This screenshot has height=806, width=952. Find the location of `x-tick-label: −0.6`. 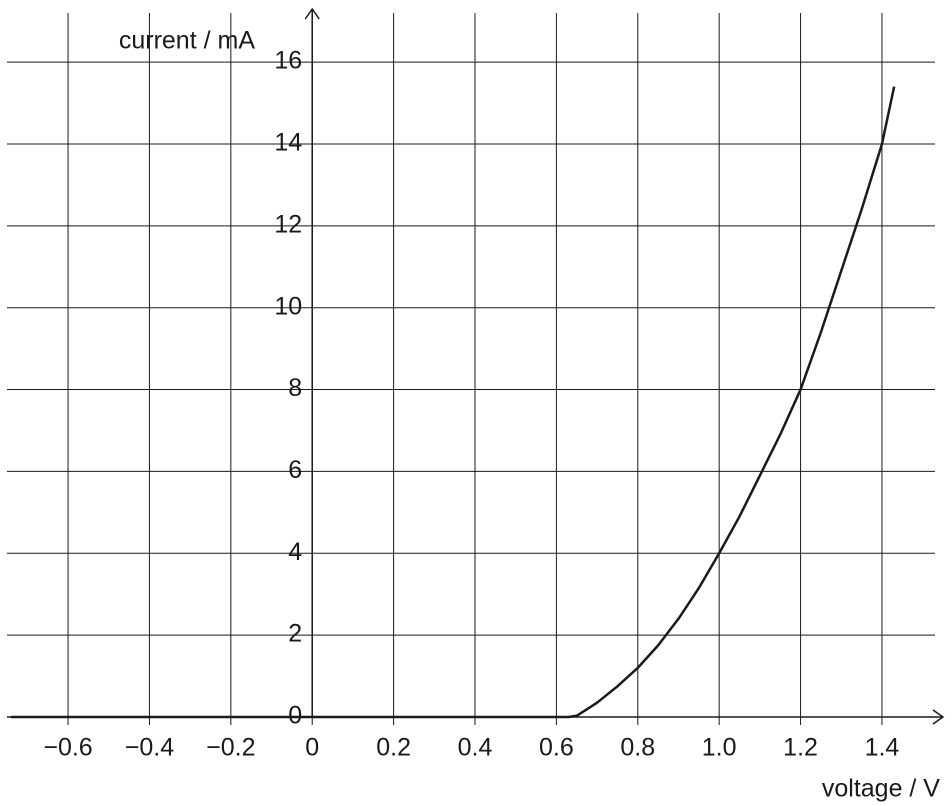

x-tick-label: −0.6 is located at coordinates (67, 748).